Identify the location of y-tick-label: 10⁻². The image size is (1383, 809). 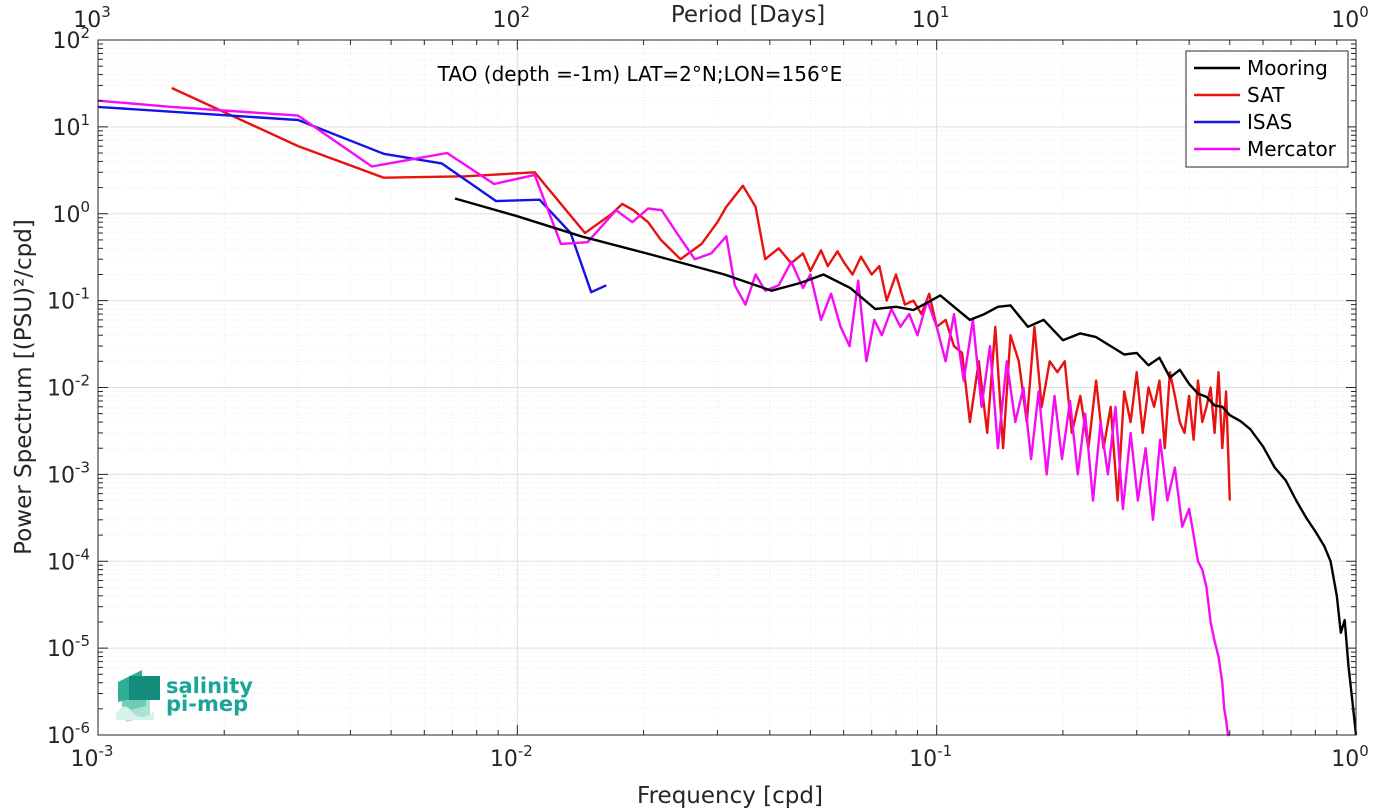
(68, 387).